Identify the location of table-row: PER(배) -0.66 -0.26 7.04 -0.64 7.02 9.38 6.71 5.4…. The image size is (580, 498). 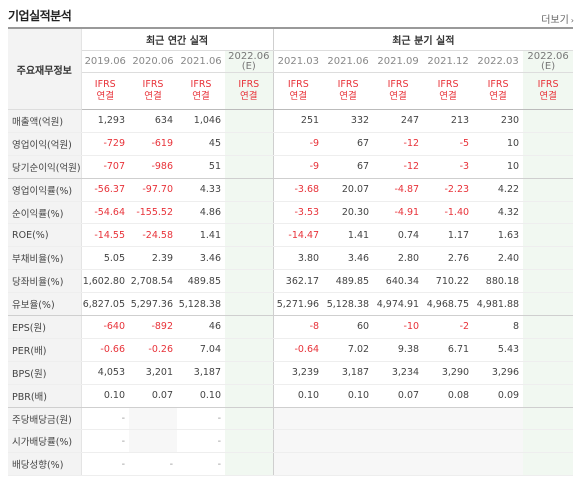
(291, 350).